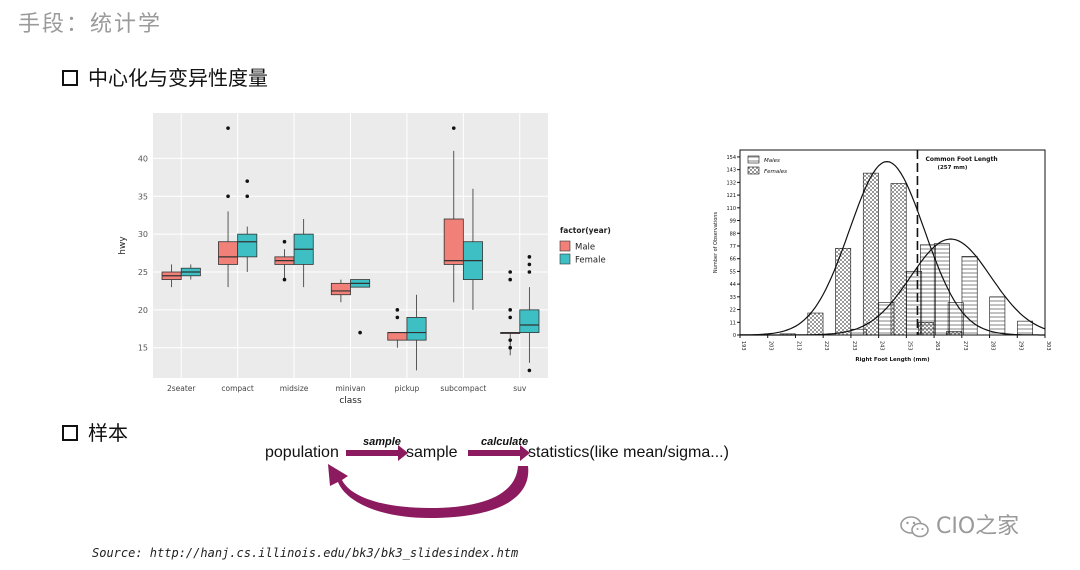 This screenshot has width=1080, height=570. I want to click on y-tick-label: 88, so click(733, 234).